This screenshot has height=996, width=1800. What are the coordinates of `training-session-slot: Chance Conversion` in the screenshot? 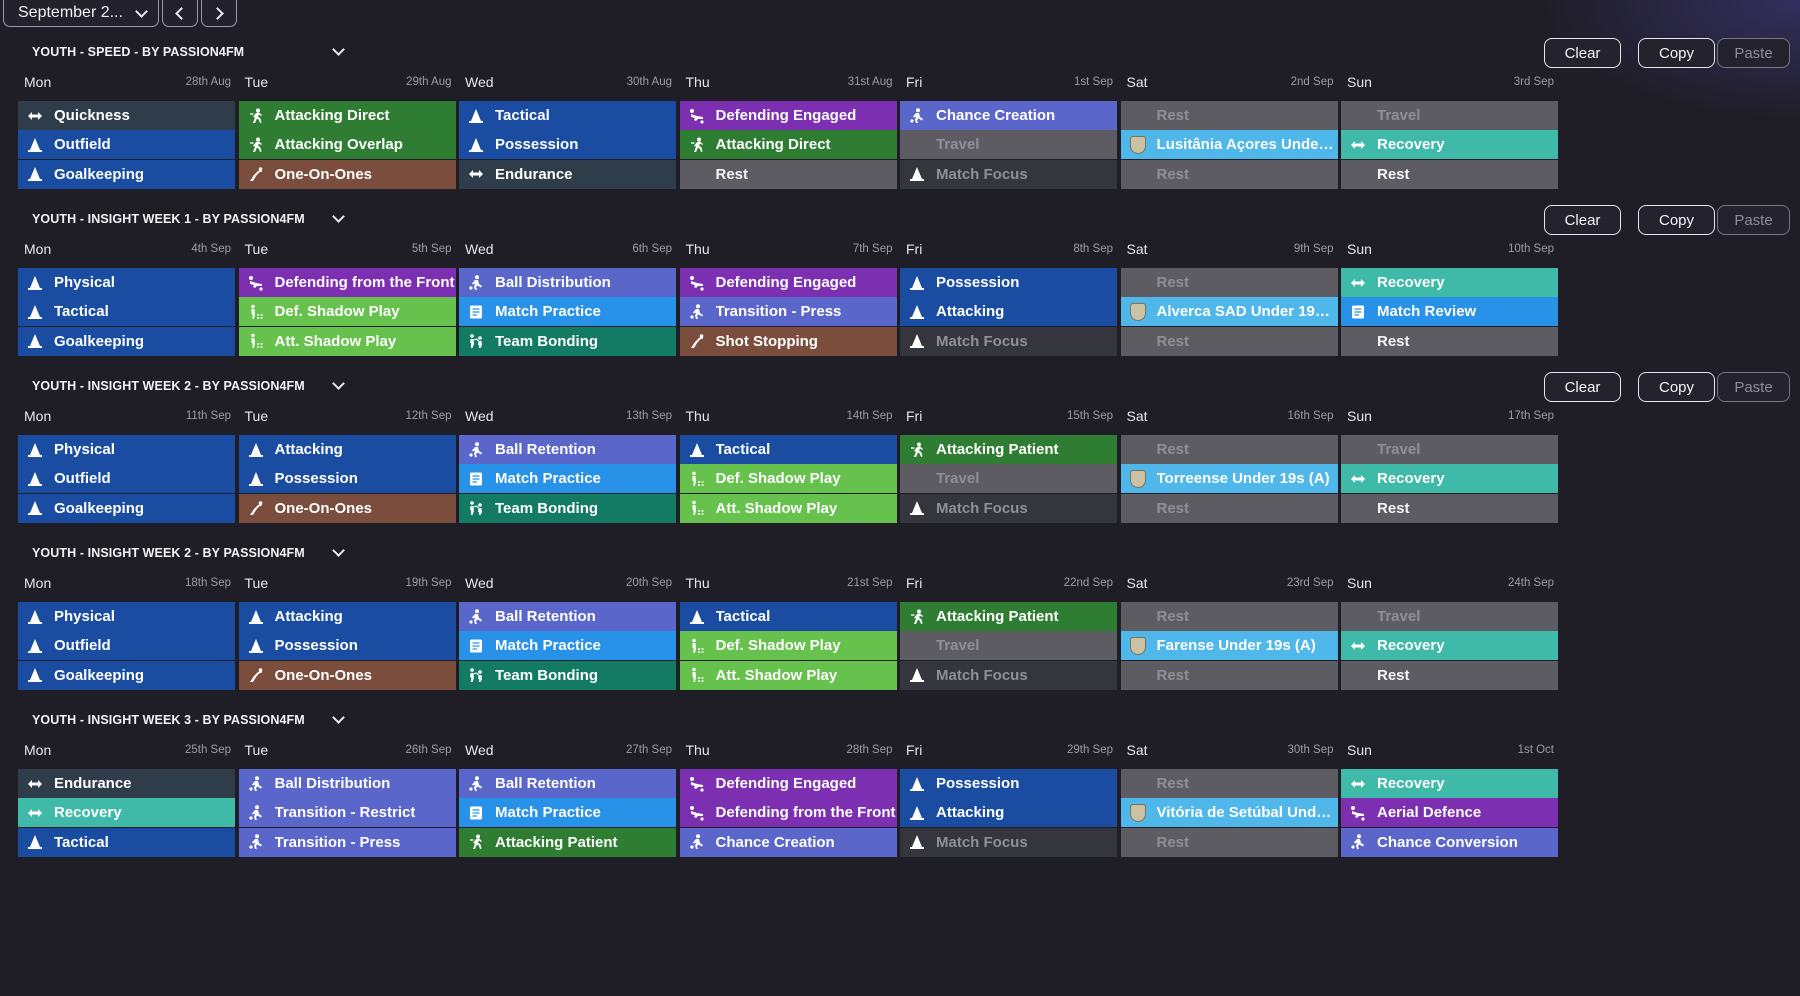 It's located at (1449, 842).